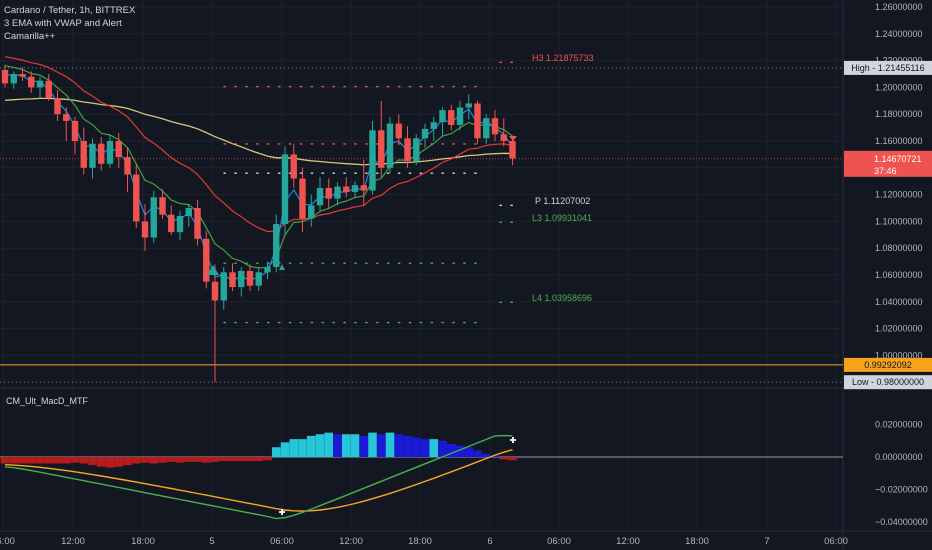 The height and width of the screenshot is (550, 932). What do you see at coordinates (899, 248) in the screenshot?
I see `price-tick-label: 1.08000000` at bounding box center [899, 248].